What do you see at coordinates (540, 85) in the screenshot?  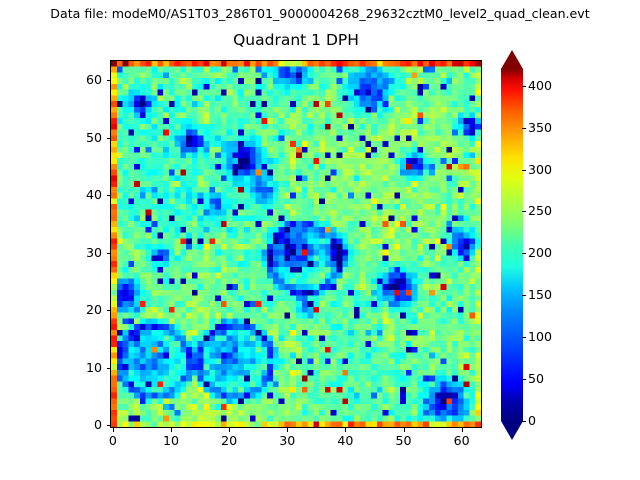 I see `colorbar-tick-label: 400` at bounding box center [540, 85].